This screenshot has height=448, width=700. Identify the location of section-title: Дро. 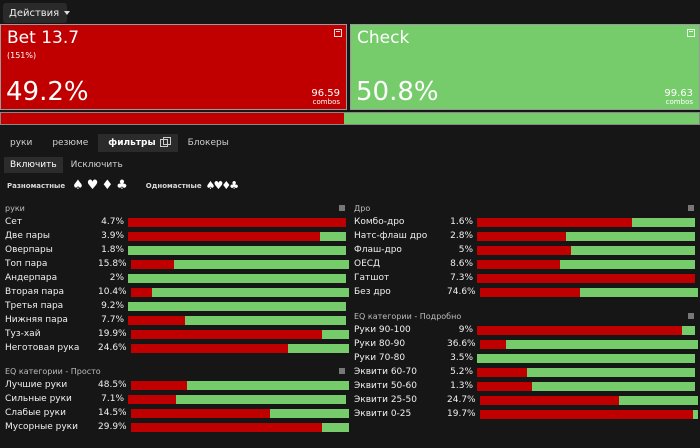
(362, 208).